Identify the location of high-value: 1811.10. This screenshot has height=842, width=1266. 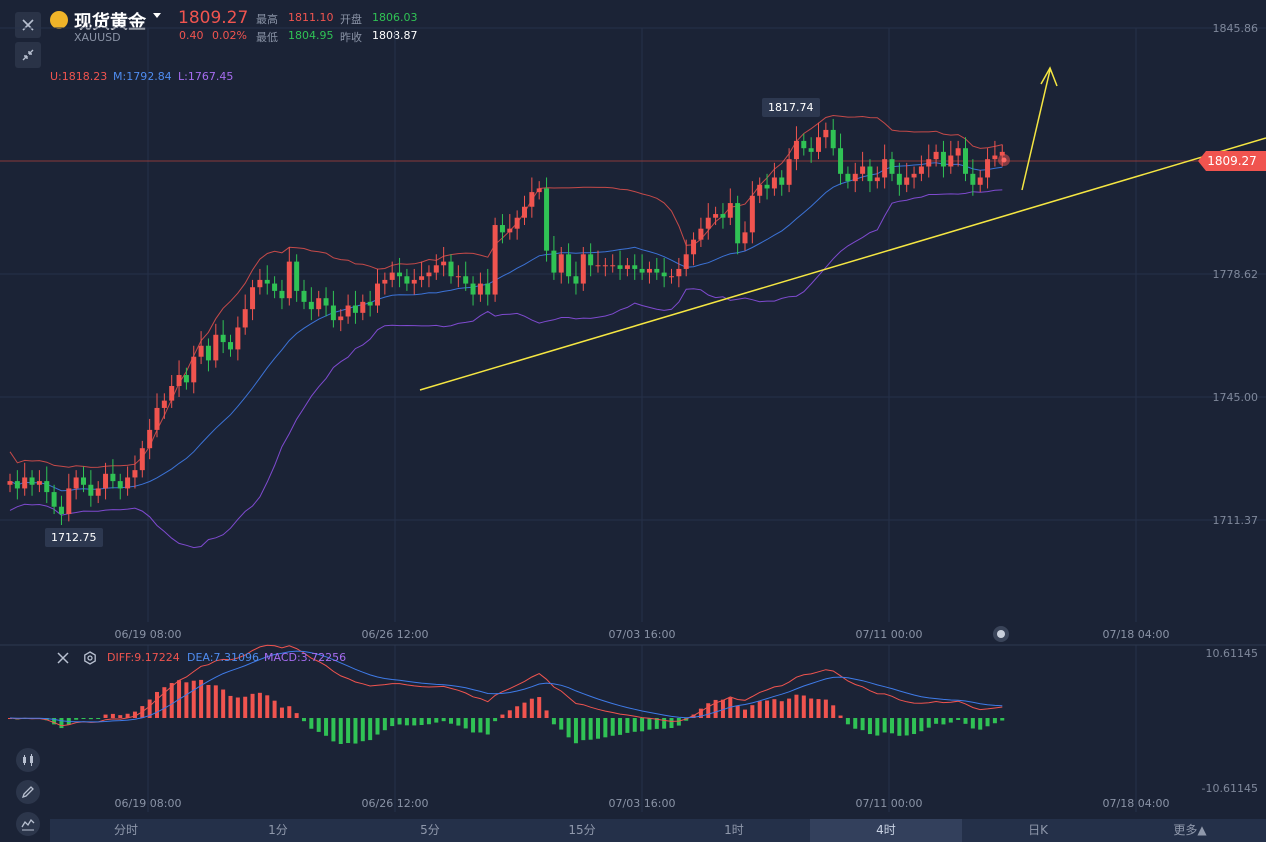
(311, 17).